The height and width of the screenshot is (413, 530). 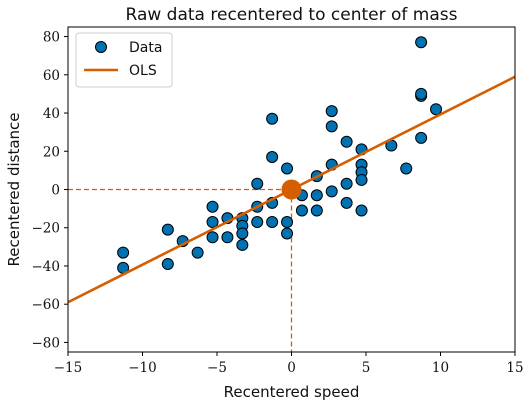 What do you see at coordinates (46, 229) in the screenshot?
I see `y-tick-label: −20` at bounding box center [46, 229].